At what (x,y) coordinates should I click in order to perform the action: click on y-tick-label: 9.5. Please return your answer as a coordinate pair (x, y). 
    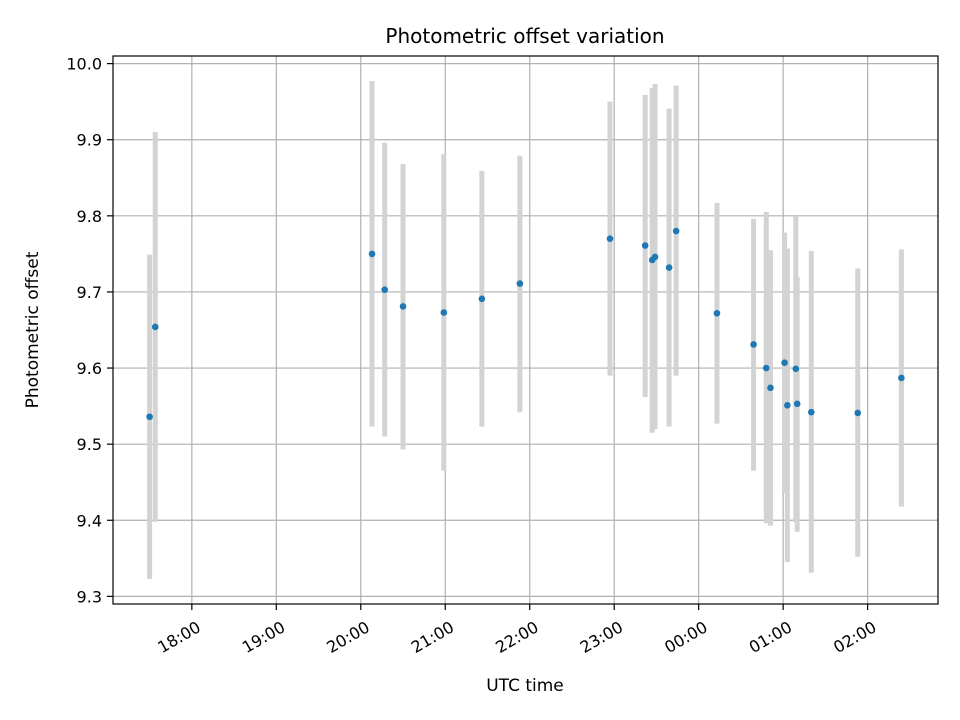
    Looking at the image, I should click on (89, 444).